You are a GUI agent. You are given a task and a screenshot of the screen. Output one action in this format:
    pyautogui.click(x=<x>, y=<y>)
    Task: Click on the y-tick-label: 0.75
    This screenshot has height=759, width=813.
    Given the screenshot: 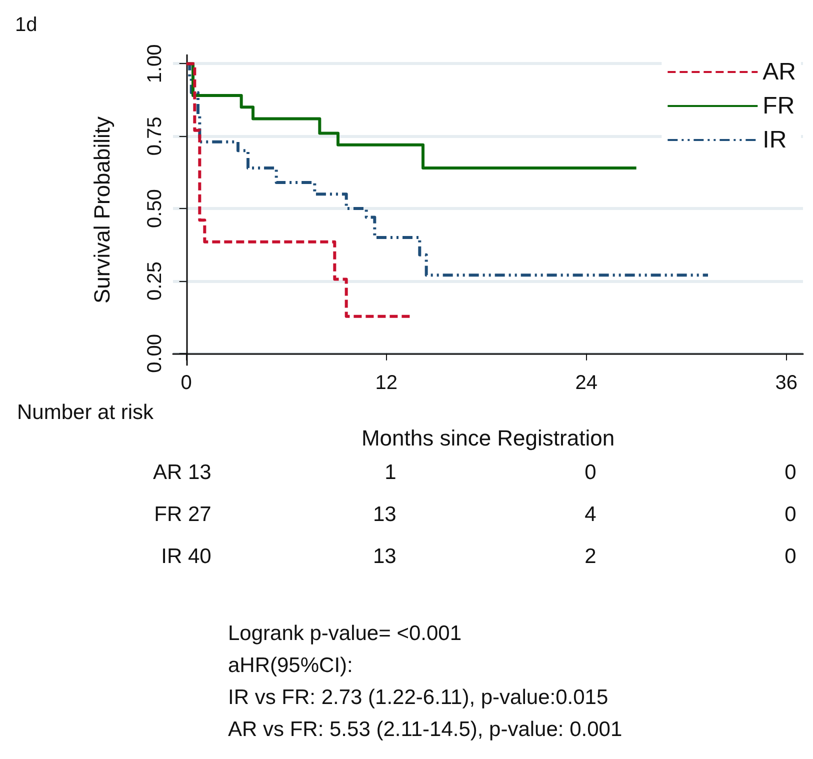 What is the action you would take?
    pyautogui.click(x=155, y=136)
    